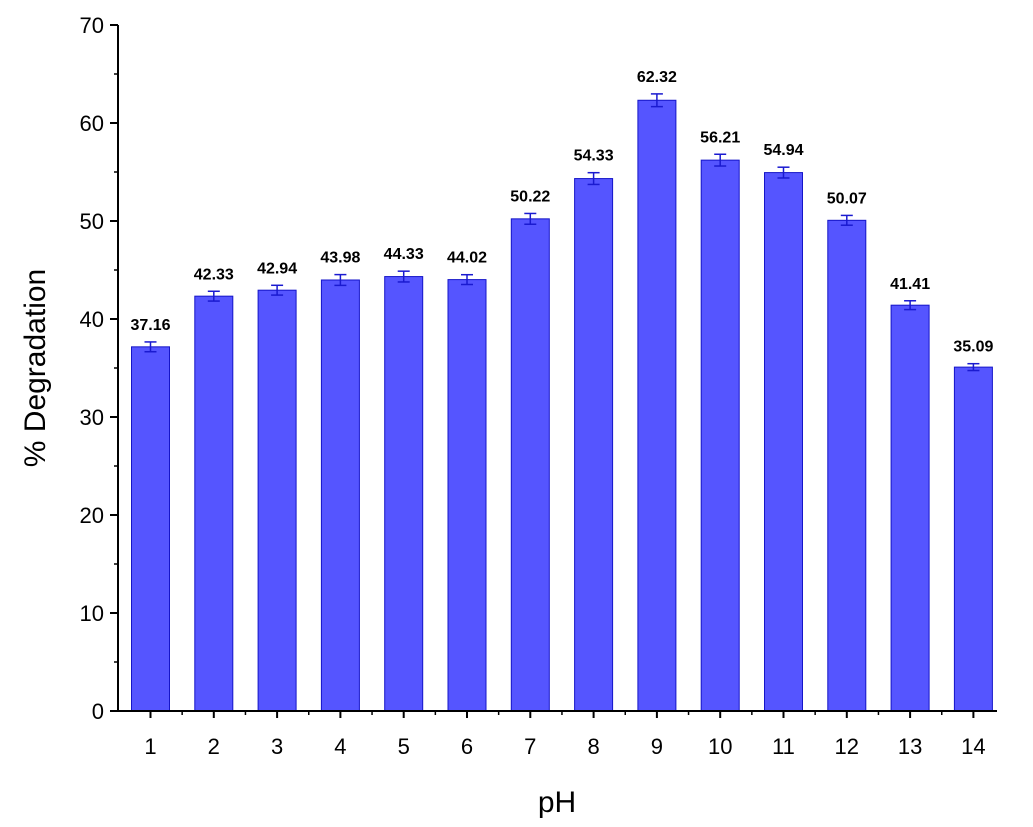 This screenshot has height=827, width=1033. Describe the element at coordinates (557, 802) in the screenshot. I see `x-axis-title: pH` at that location.